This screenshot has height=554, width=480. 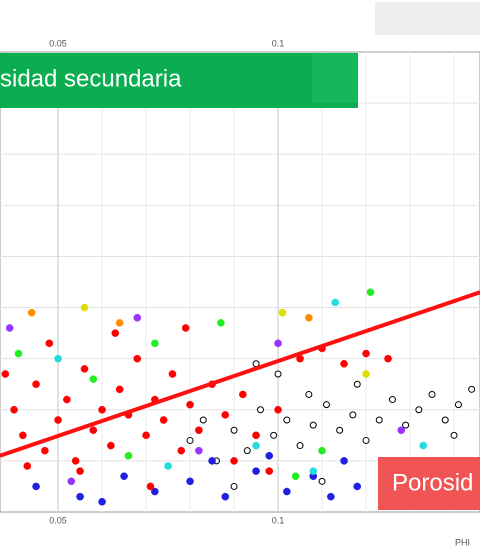 What do you see at coordinates (432, 482) in the screenshot?
I see `annotation-text: Porosid` at bounding box center [432, 482].